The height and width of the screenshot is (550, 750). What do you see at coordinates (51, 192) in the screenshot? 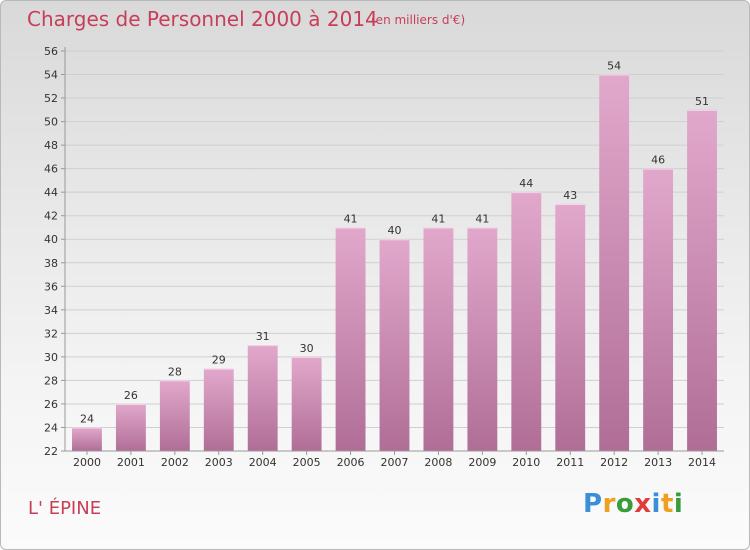
I see `y-tick-label: 44` at bounding box center [51, 192].